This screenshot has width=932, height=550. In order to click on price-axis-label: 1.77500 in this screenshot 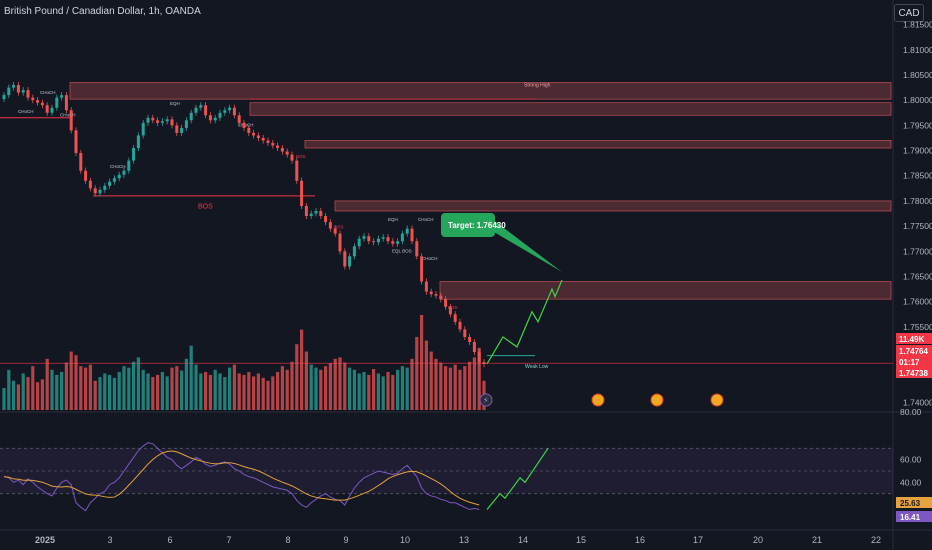, I will do `click(917, 226)`.